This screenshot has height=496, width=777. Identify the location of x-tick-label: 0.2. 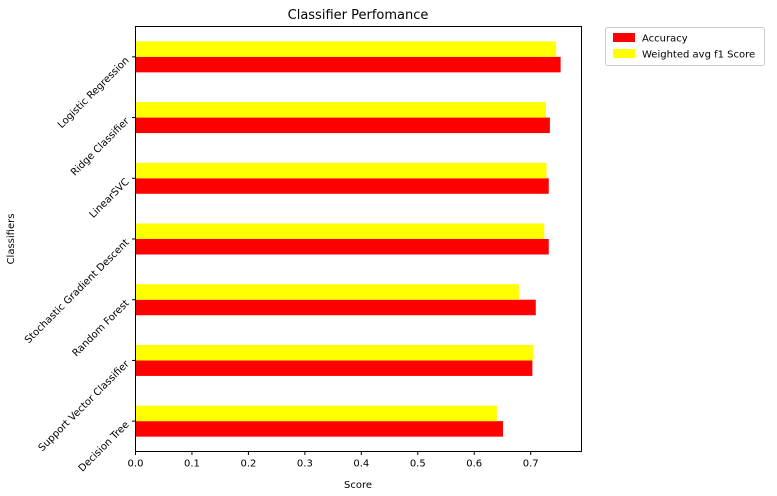
(248, 464).